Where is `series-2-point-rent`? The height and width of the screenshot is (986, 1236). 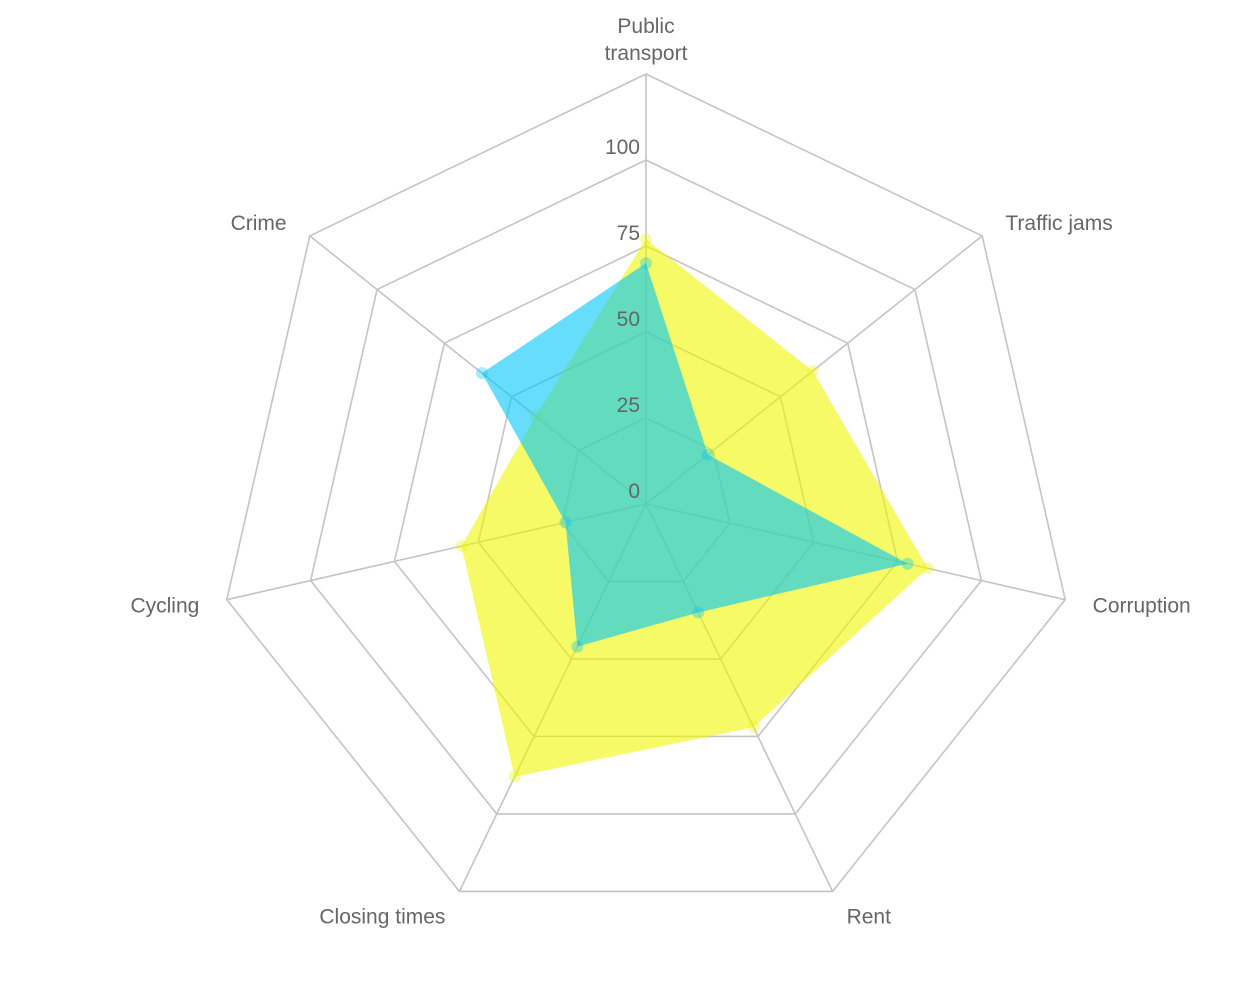 series-2-point-rent is located at coordinates (698, 612).